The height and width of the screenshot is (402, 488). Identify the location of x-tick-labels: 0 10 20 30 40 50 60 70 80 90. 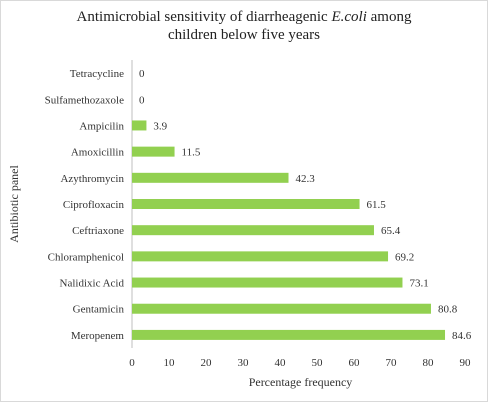
(300, 363).